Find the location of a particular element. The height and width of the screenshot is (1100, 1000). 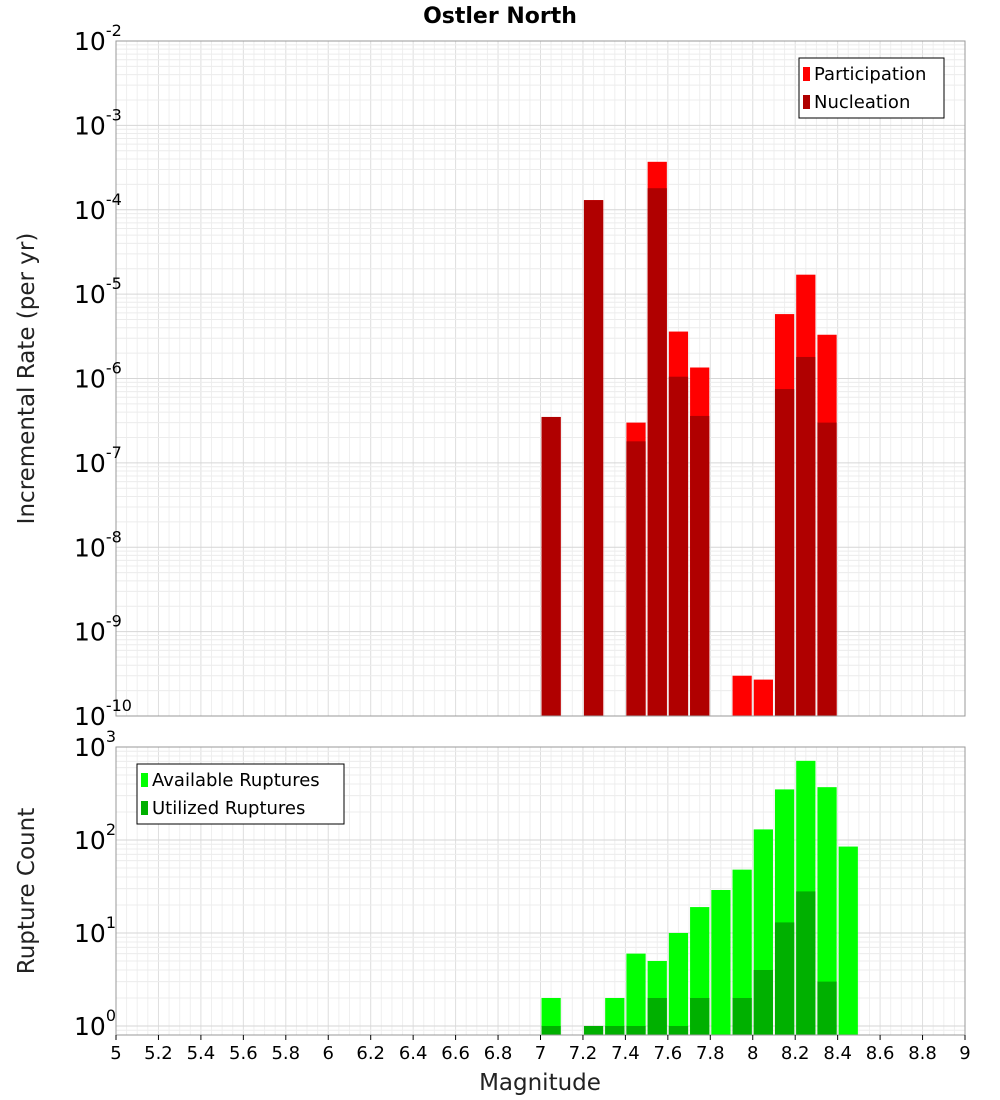

x-tick-label: 8.6 is located at coordinates (880, 1053).